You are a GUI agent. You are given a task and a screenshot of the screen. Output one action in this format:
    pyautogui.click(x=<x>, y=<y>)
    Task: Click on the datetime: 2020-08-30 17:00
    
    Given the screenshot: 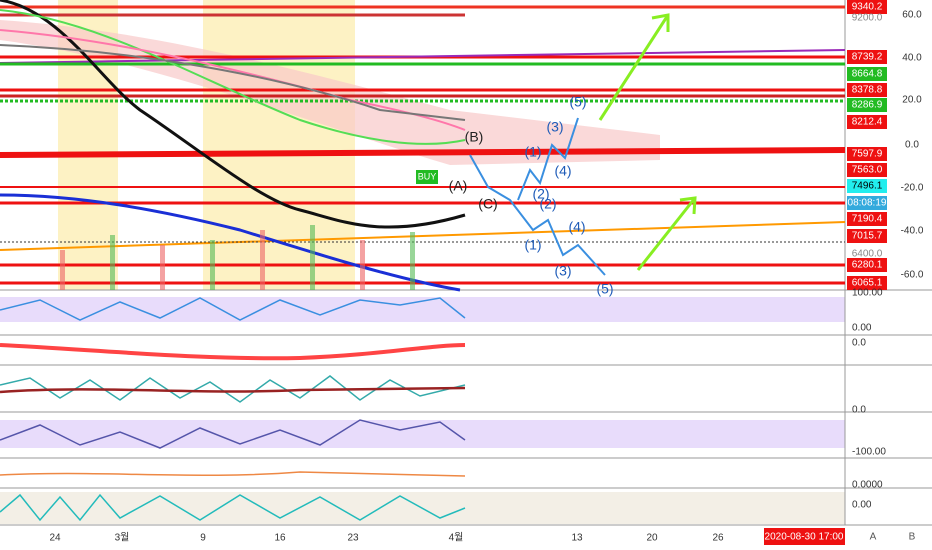 What is the action you would take?
    pyautogui.click(x=804, y=537)
    